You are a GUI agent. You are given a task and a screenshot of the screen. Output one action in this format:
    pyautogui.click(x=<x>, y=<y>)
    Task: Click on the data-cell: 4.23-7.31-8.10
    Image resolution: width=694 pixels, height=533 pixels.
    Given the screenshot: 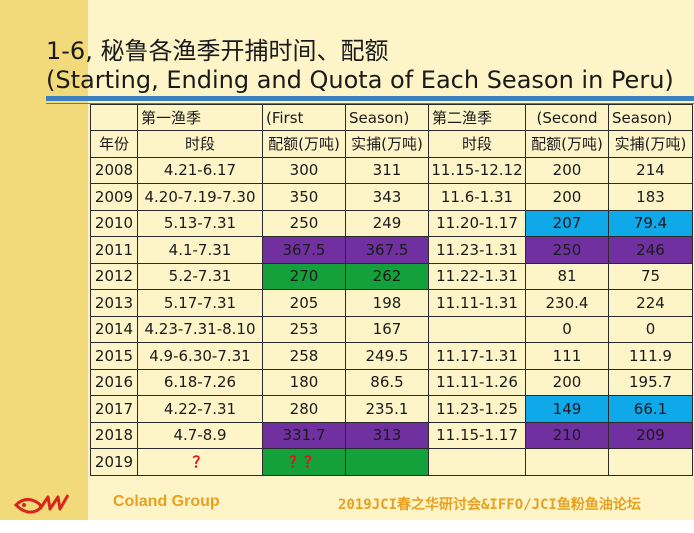 What is the action you would take?
    pyautogui.click(x=200, y=329)
    